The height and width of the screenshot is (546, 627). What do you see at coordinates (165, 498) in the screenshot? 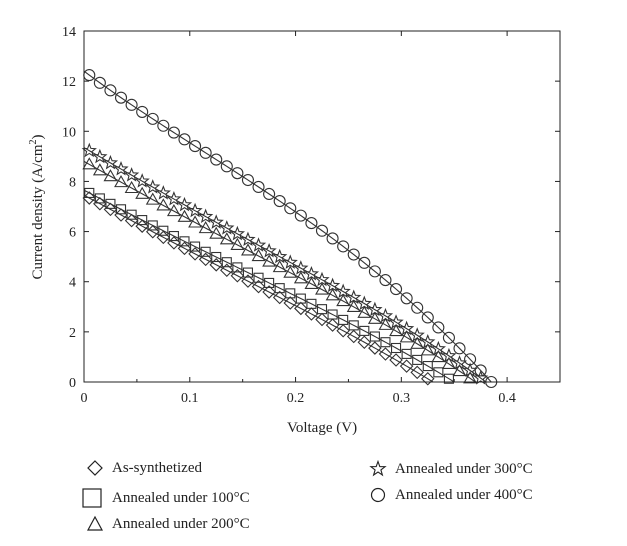
I see `legend-item-annealed-100: Annealed under 100°C` at bounding box center [165, 498].